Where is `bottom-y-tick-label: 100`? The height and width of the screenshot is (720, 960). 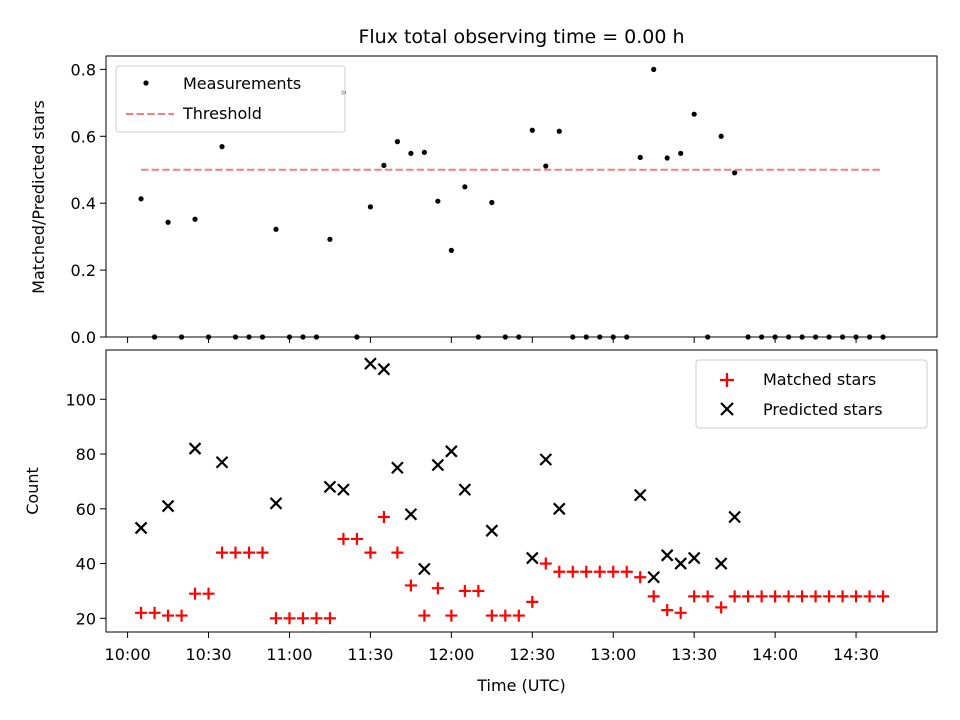 bottom-y-tick-label: 100 is located at coordinates (80, 399).